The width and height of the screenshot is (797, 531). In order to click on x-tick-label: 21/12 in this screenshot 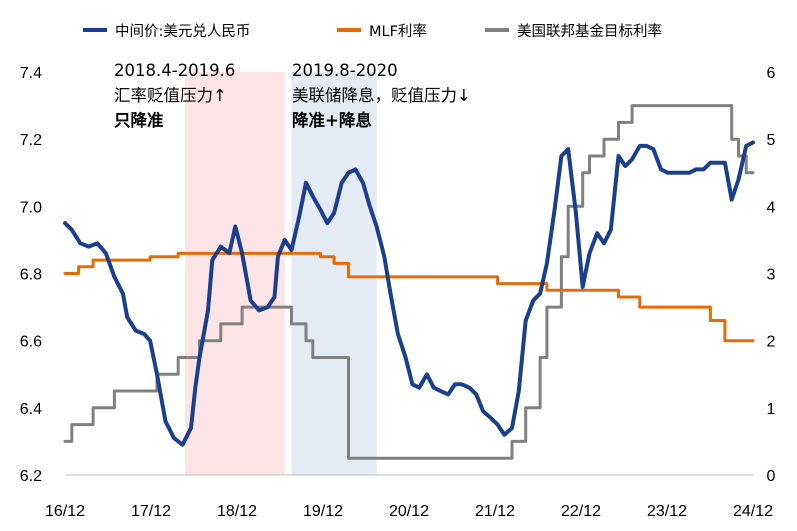, I will do `click(495, 511)`.